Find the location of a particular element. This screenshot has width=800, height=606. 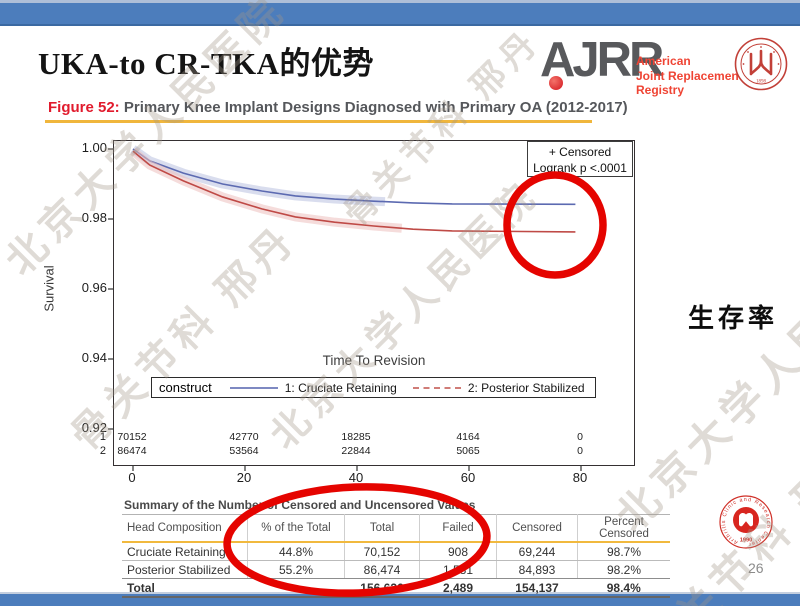

summary-table-cell: 84,893 is located at coordinates (537, 569).